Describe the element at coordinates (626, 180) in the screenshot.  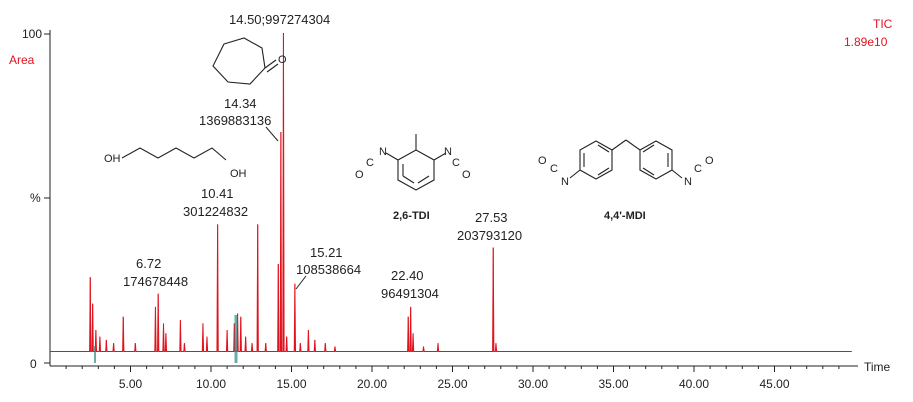
I see `mdi-structure: N C O N C O 4,4'-MDI` at that location.